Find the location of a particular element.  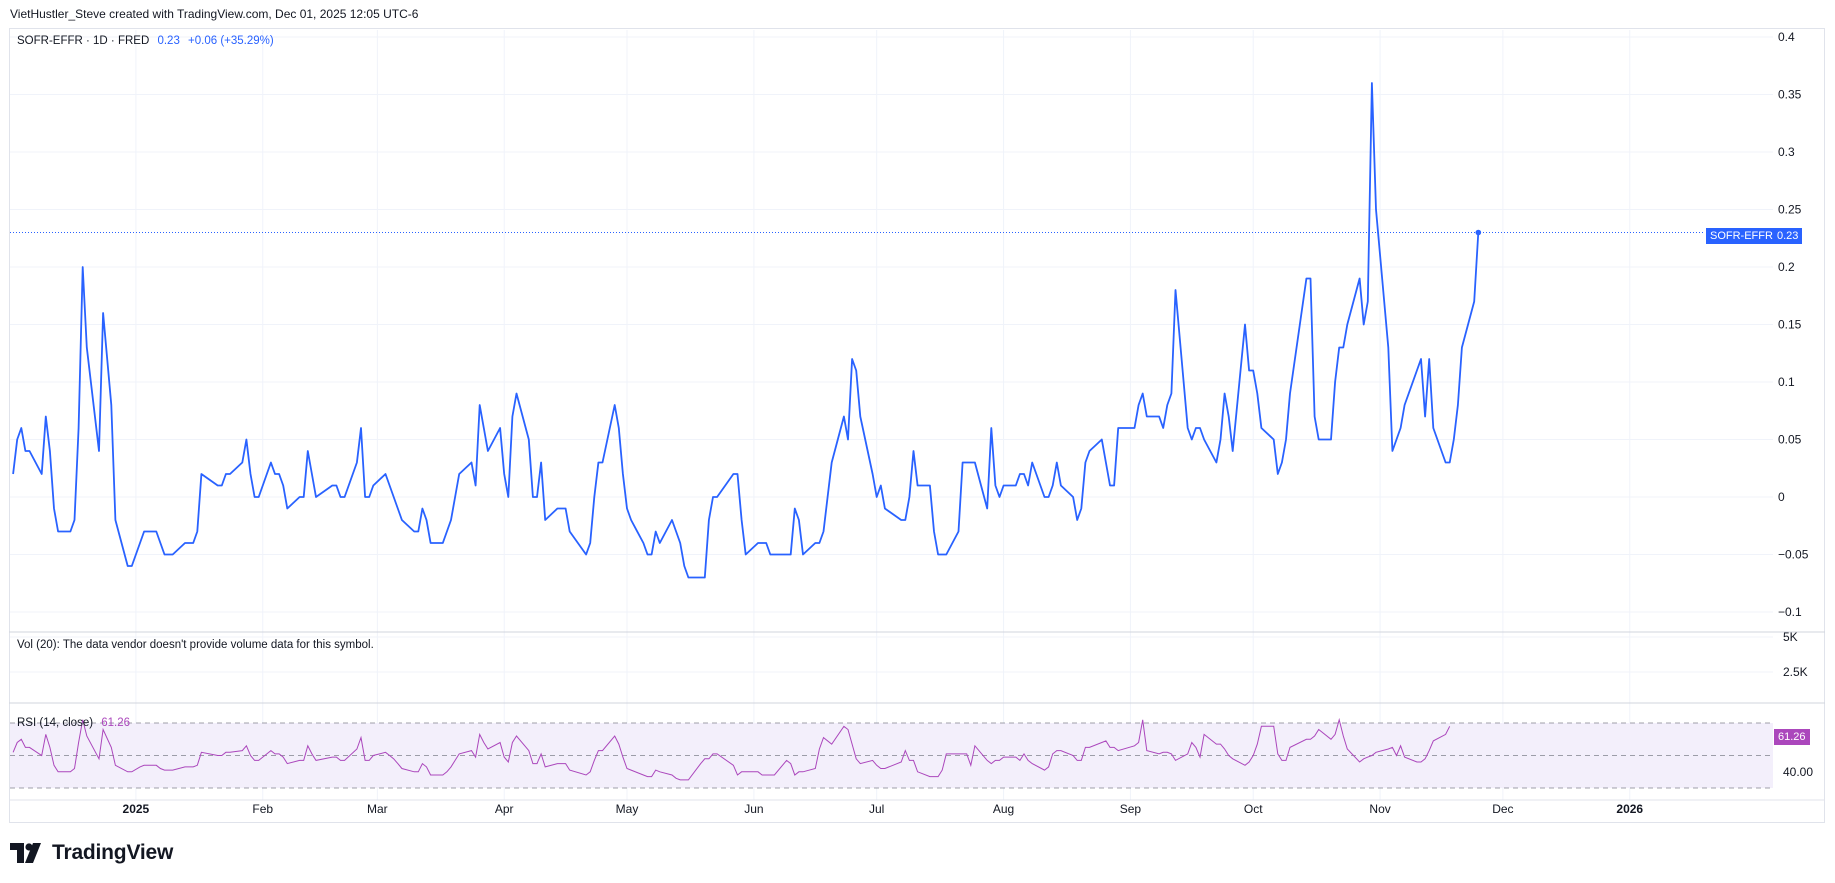

x-tick-label: Mar is located at coordinates (377, 809).